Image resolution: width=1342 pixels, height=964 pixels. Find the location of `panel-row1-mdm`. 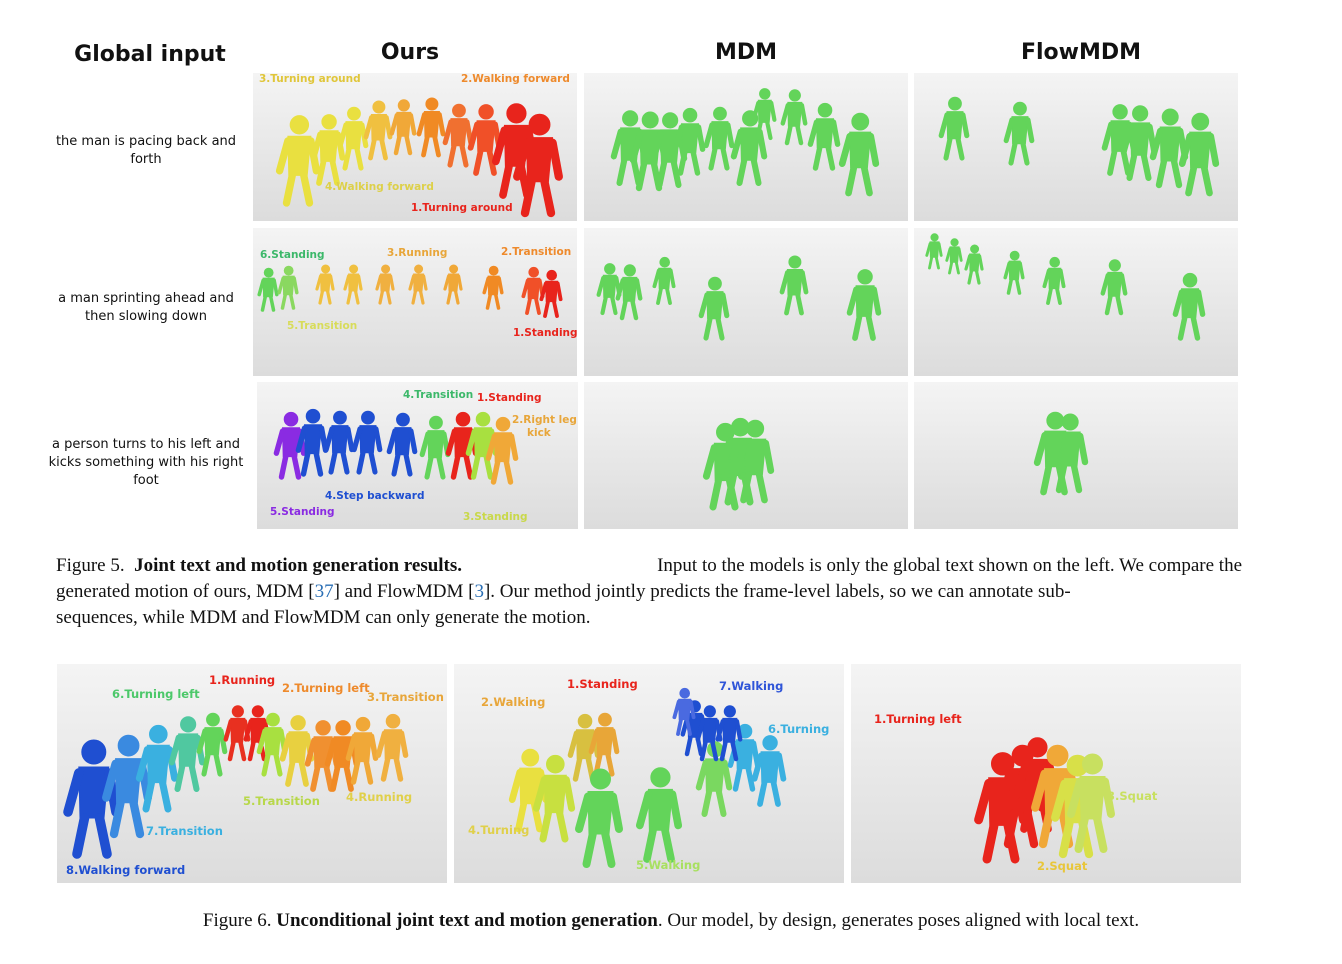

panel-row1-mdm is located at coordinates (746, 147).